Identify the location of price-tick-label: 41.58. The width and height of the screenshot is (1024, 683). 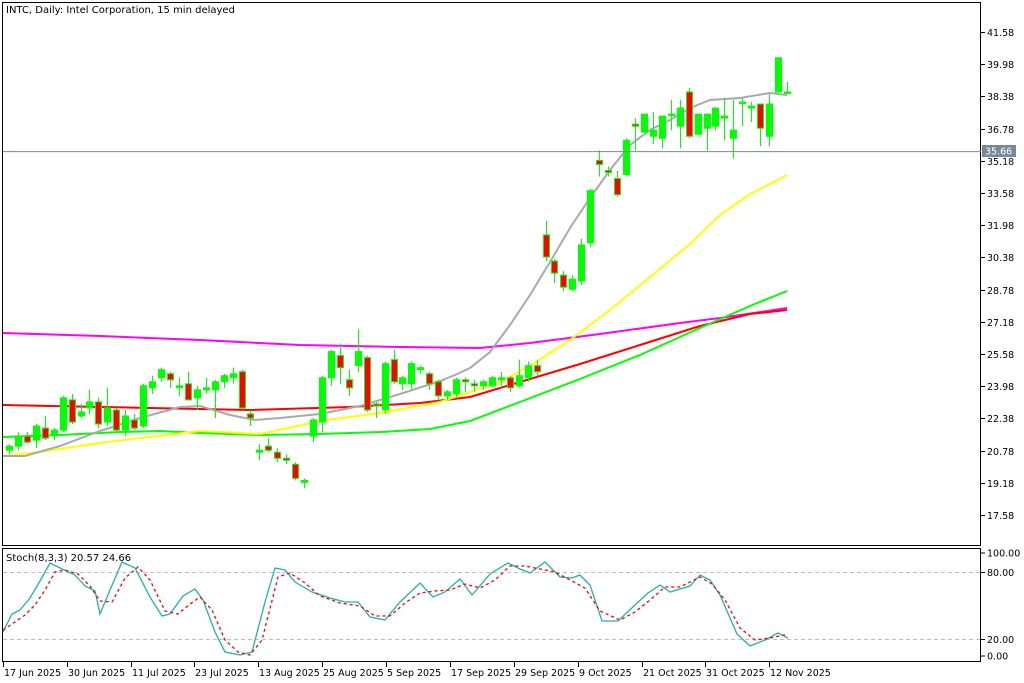
(1000, 33).